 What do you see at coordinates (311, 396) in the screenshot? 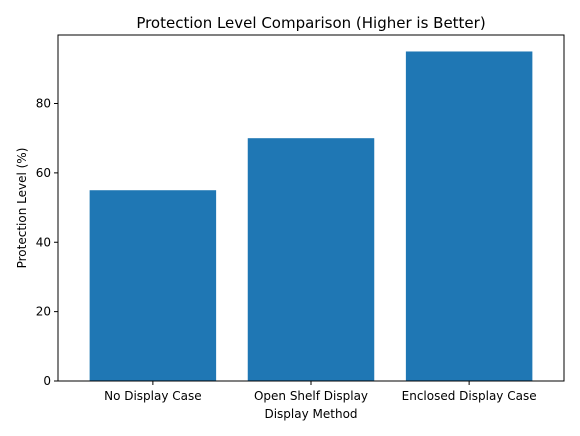
I see `x-tick-label: Open Shelf Display` at bounding box center [311, 396].